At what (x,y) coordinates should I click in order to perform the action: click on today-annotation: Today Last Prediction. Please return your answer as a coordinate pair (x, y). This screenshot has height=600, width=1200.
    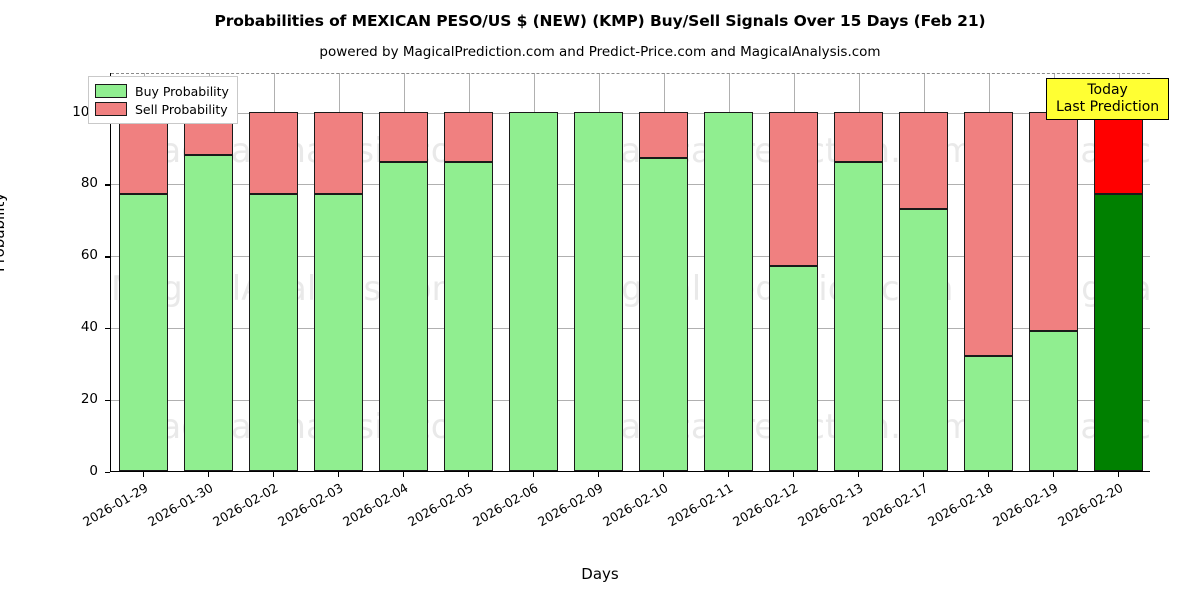
    Looking at the image, I should click on (1108, 99).